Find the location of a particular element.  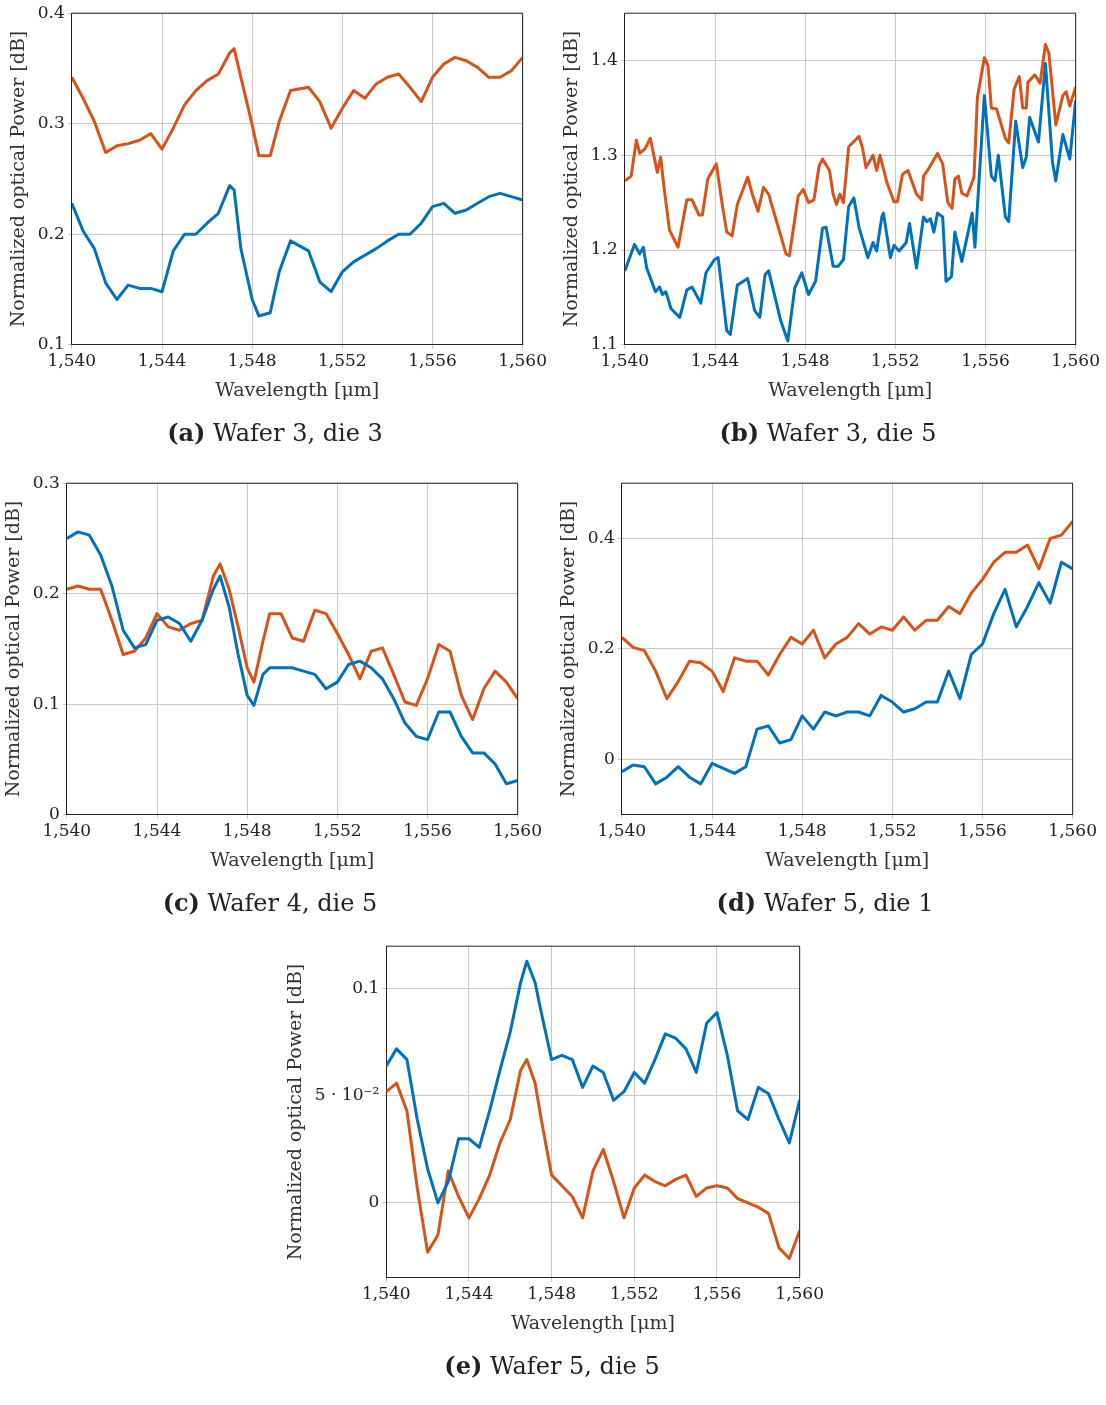

text: (a) Wafer 3, die 3 is located at coordinates (275, 432).